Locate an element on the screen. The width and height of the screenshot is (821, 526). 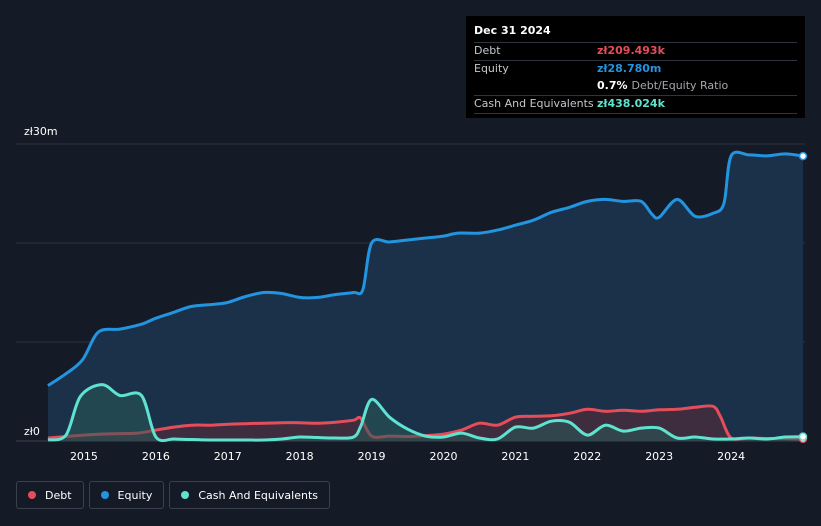
tooltip-debt-value: zł209.493k is located at coordinates (631, 50).